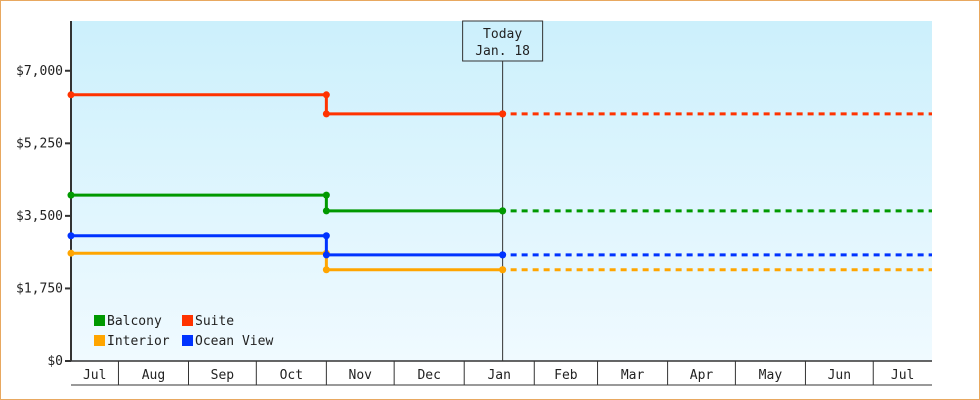 This screenshot has height=400, width=980. What do you see at coordinates (566, 375) in the screenshot?
I see `x-tick-label: Feb` at bounding box center [566, 375].